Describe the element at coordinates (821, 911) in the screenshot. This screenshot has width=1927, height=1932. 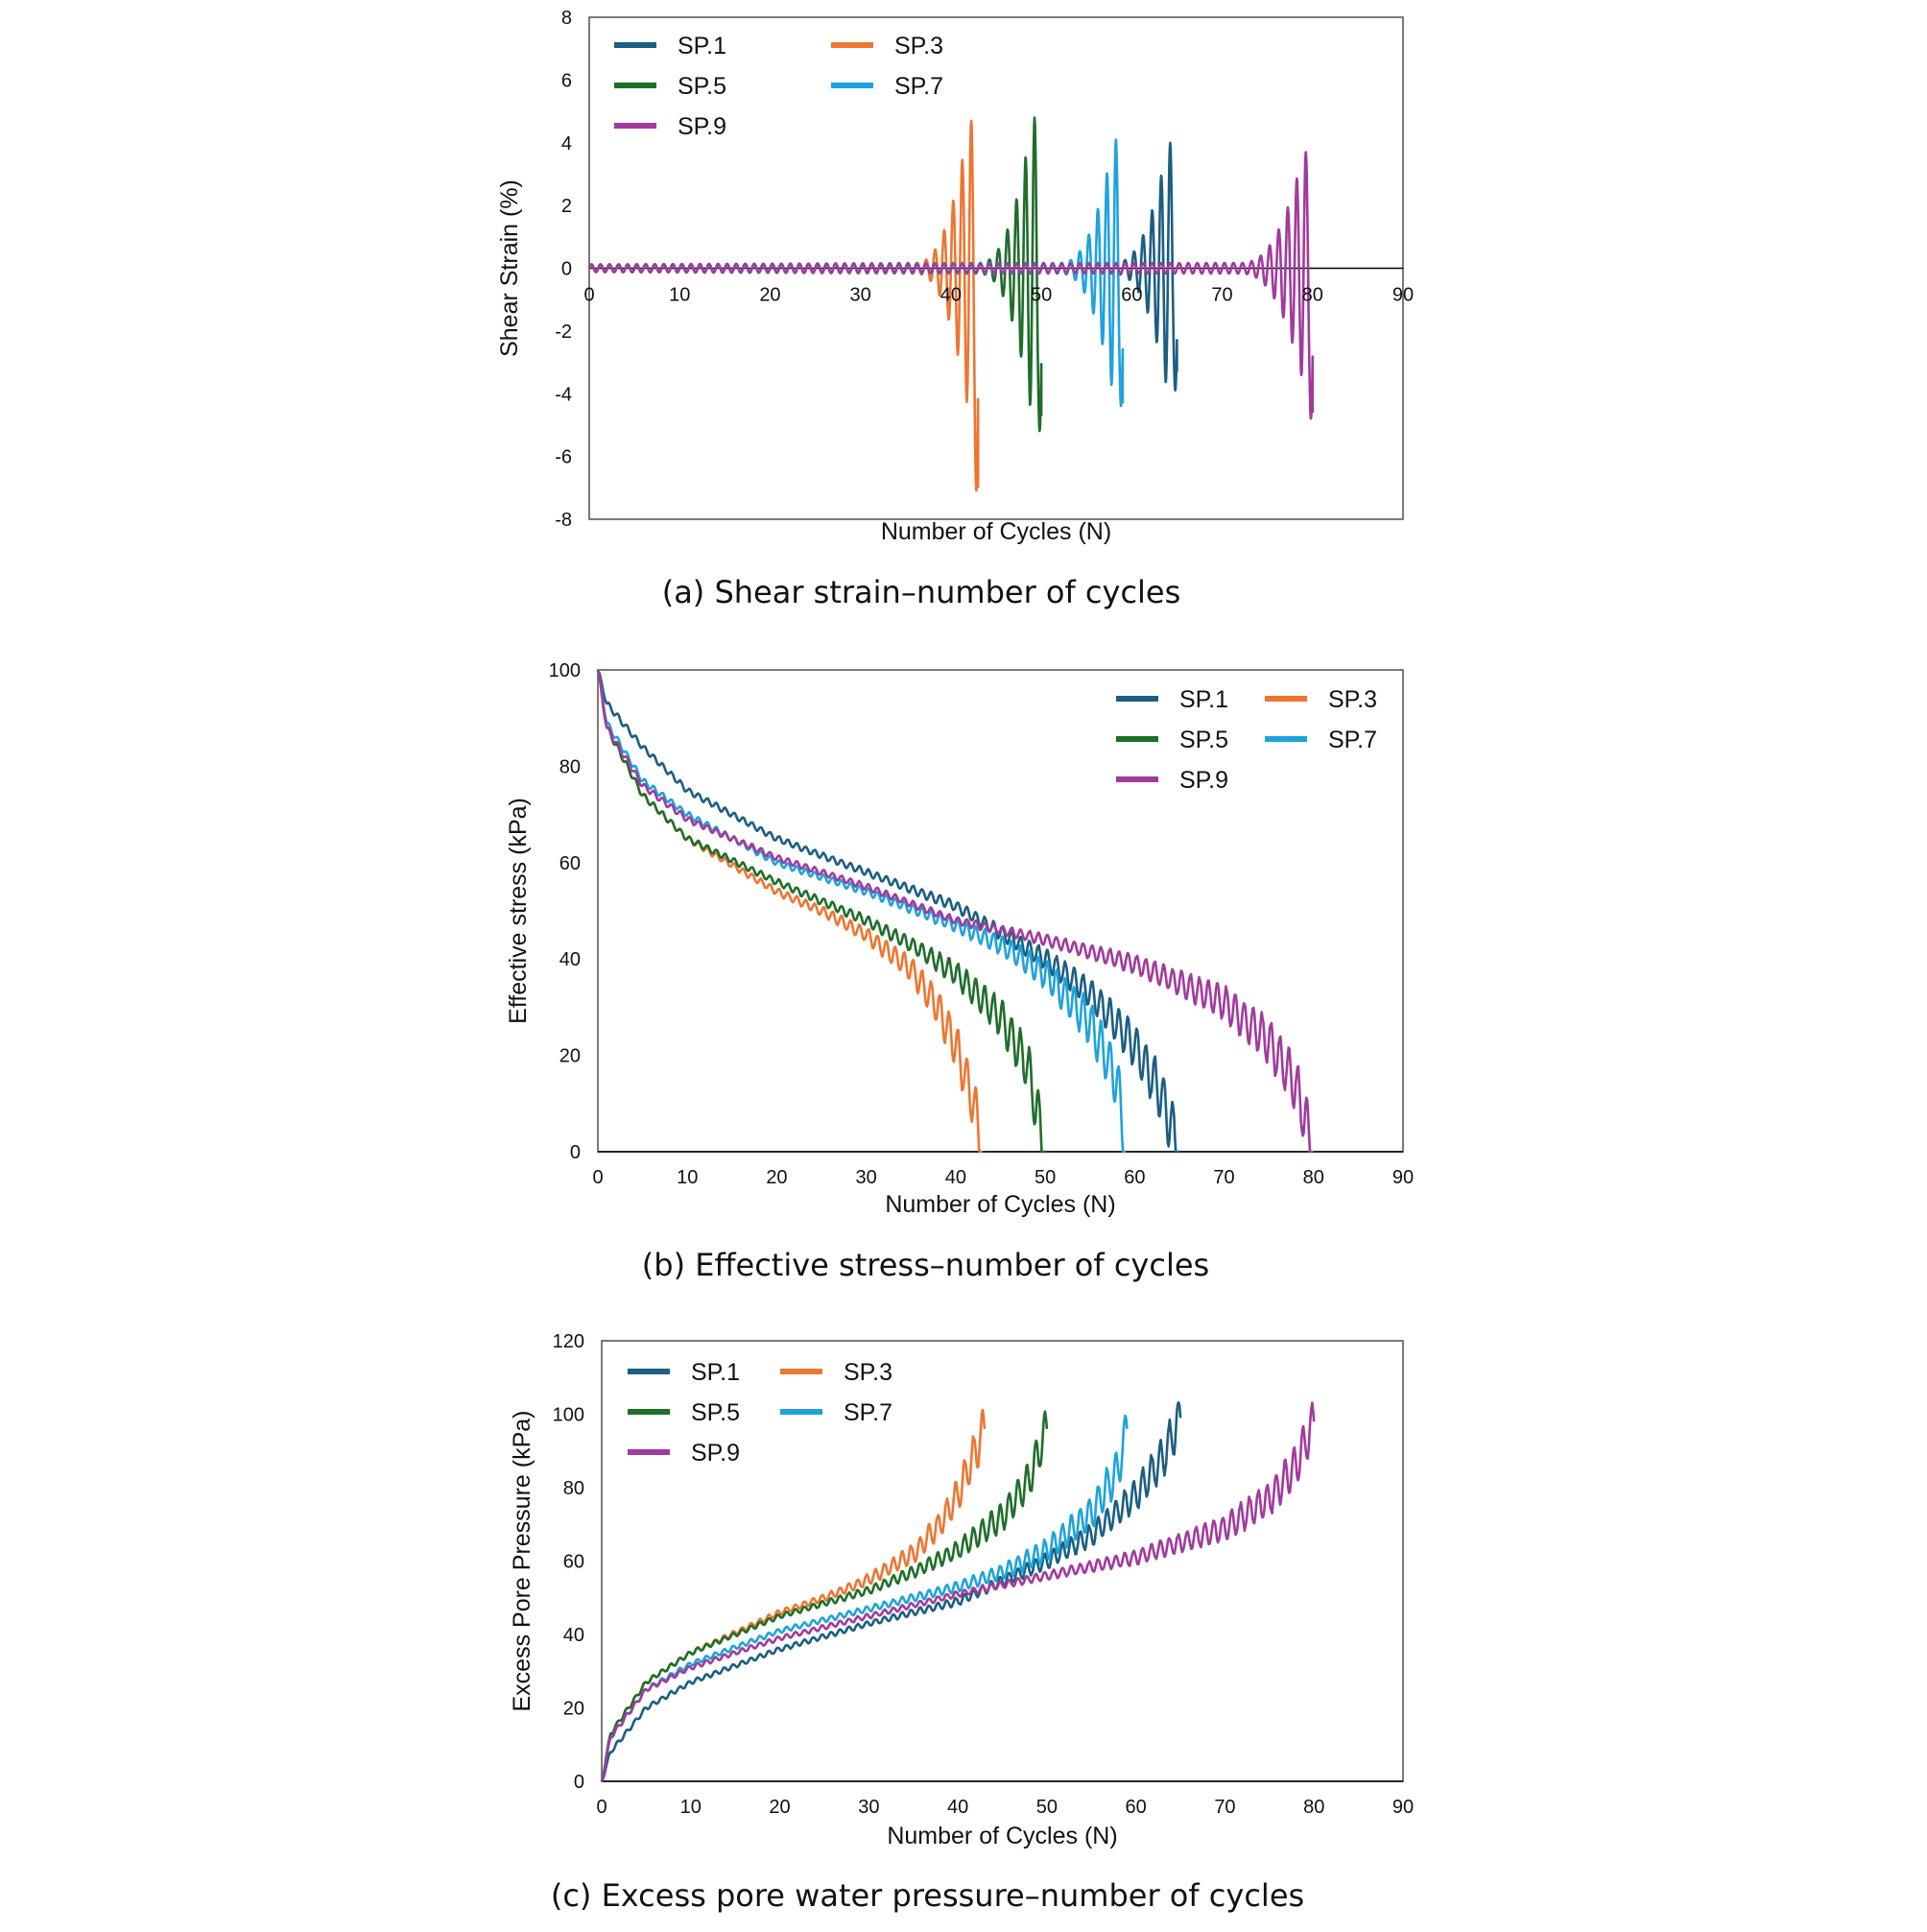
I see `series-line-b-SP5` at that location.